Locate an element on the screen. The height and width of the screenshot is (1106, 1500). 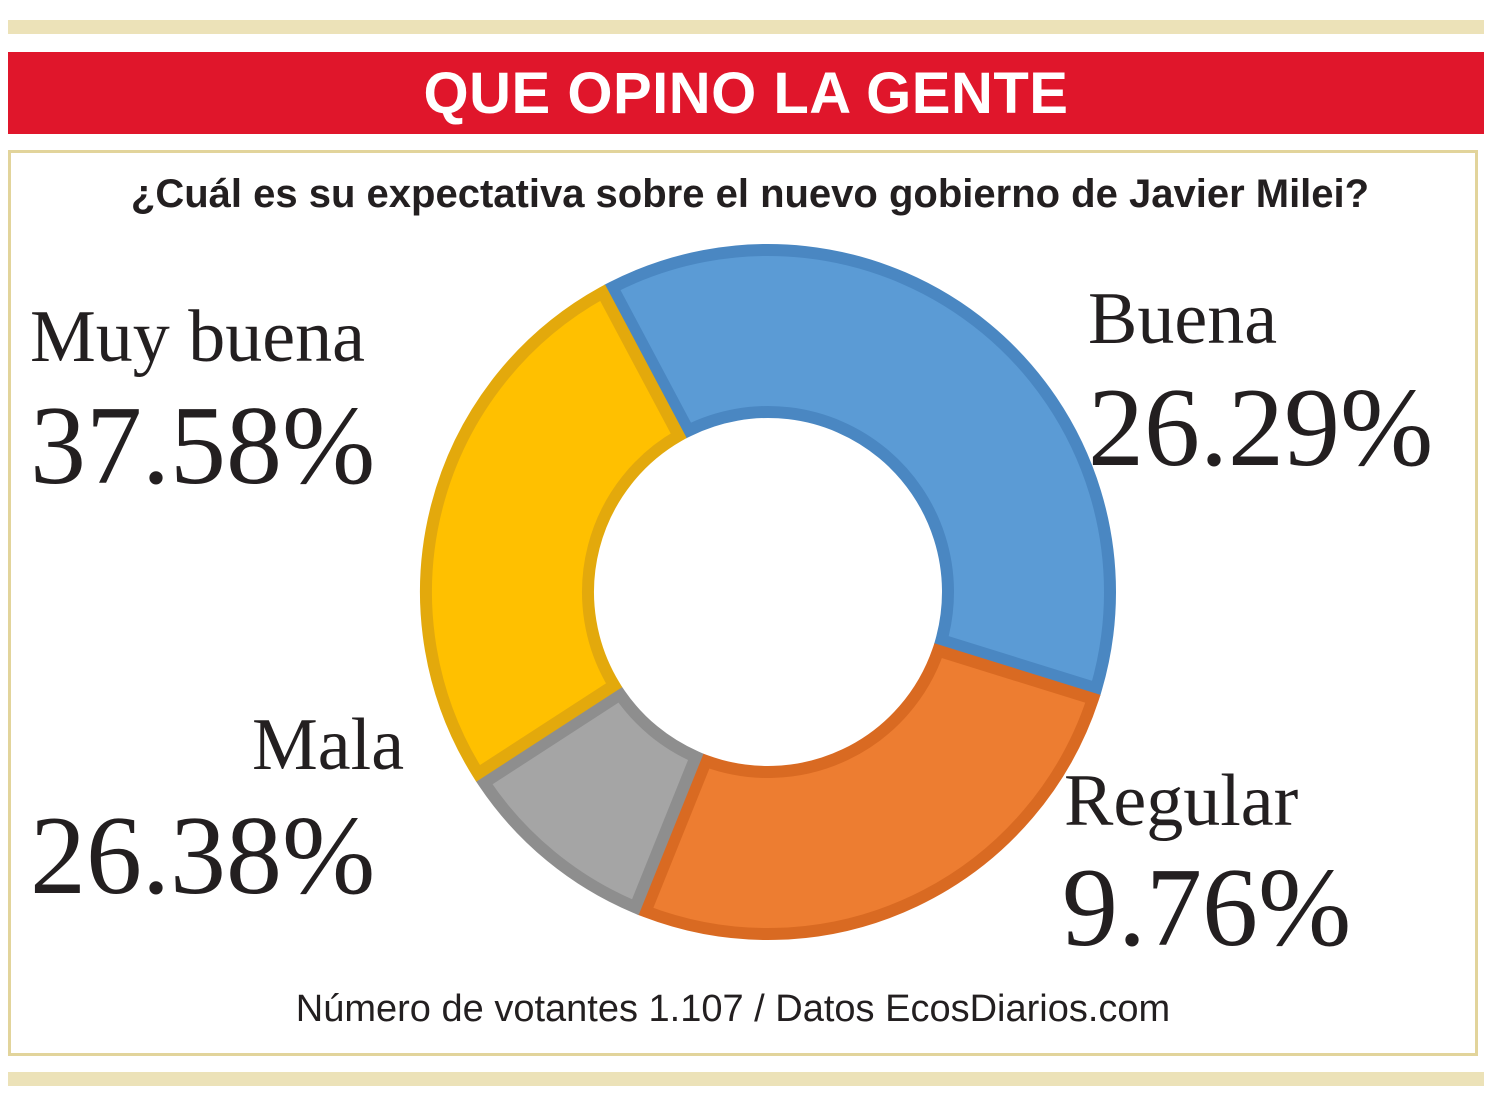
bottom-gold-rule is located at coordinates (746, 1079).